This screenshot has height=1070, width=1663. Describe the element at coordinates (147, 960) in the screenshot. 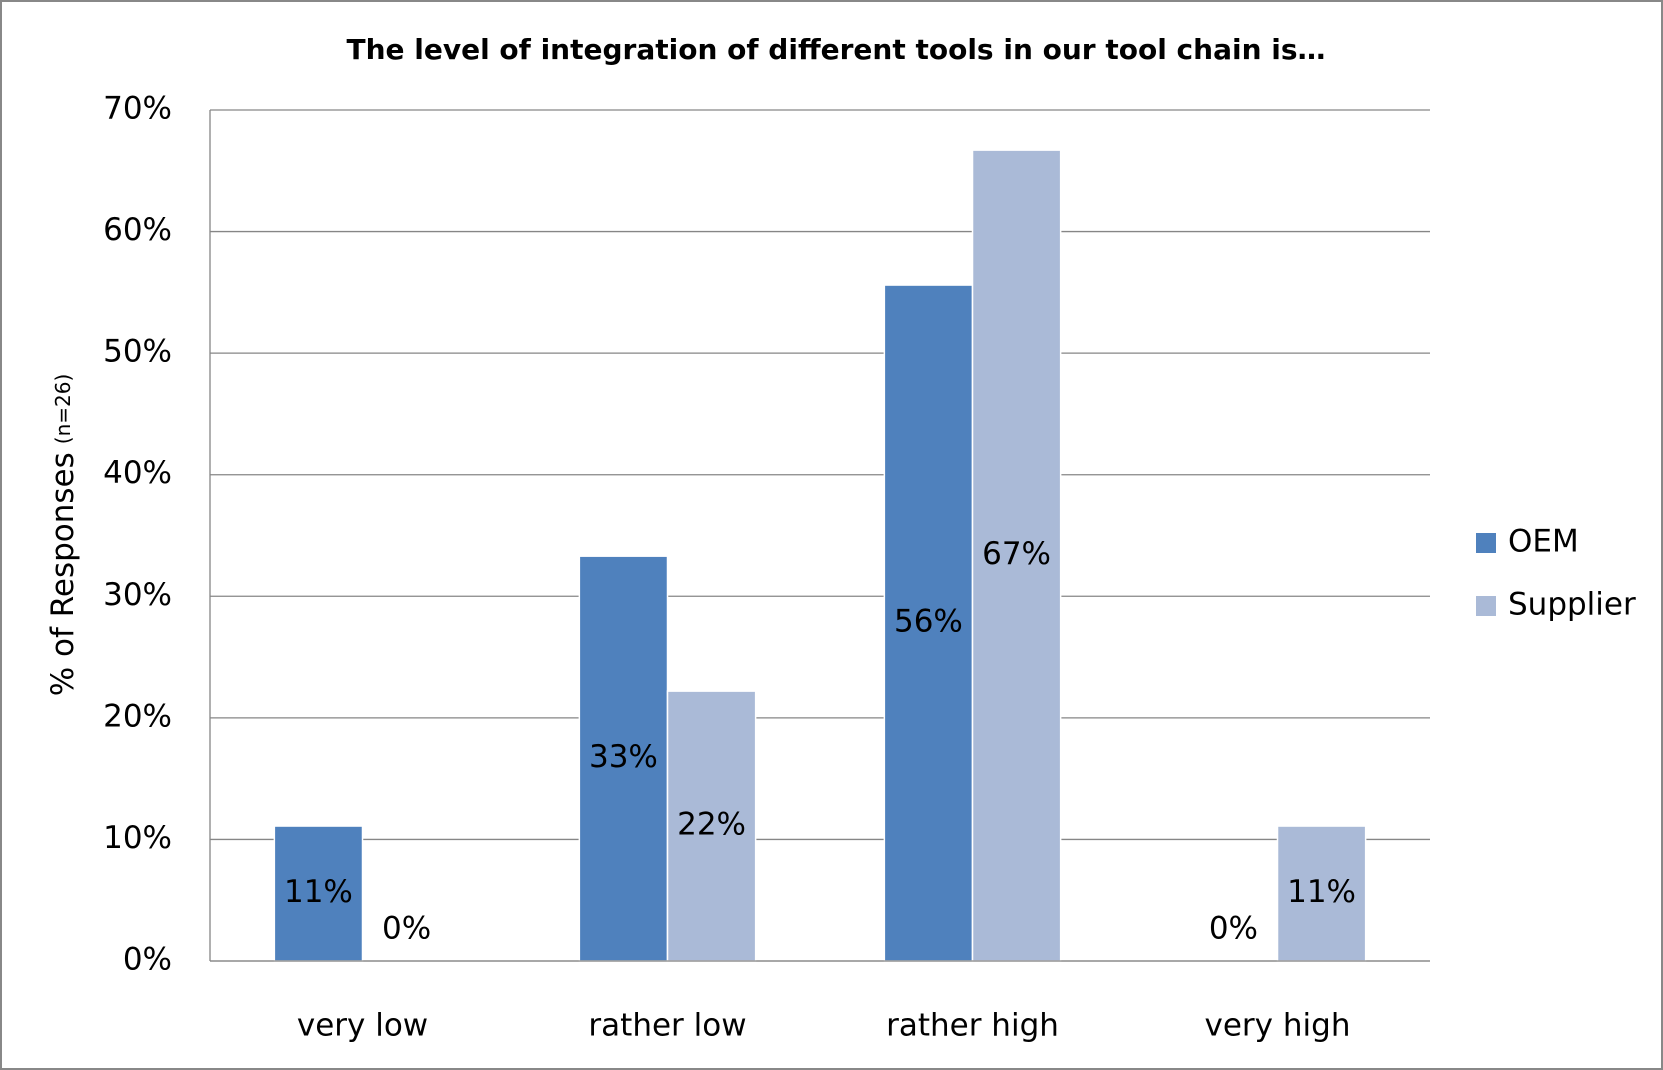

I see `y-tick-label: 0%` at that location.